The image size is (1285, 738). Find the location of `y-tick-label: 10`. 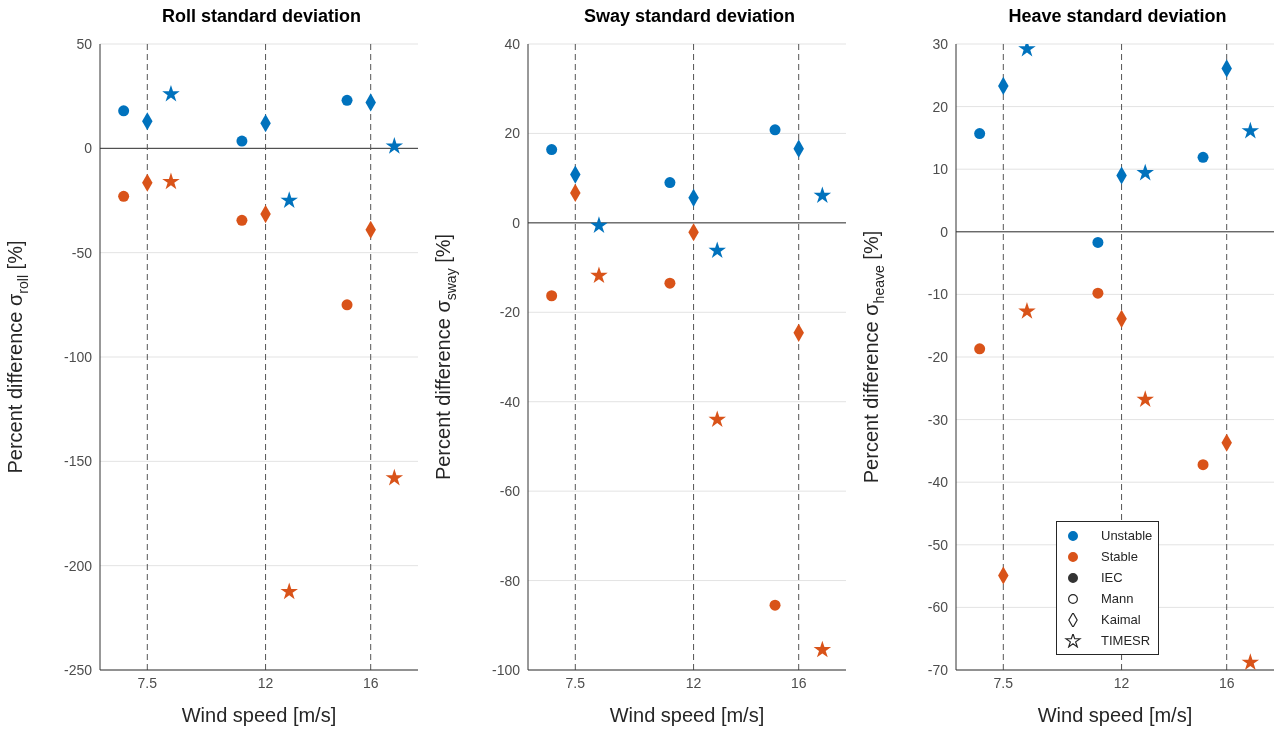

y-tick-label: 10 is located at coordinates (940, 169).